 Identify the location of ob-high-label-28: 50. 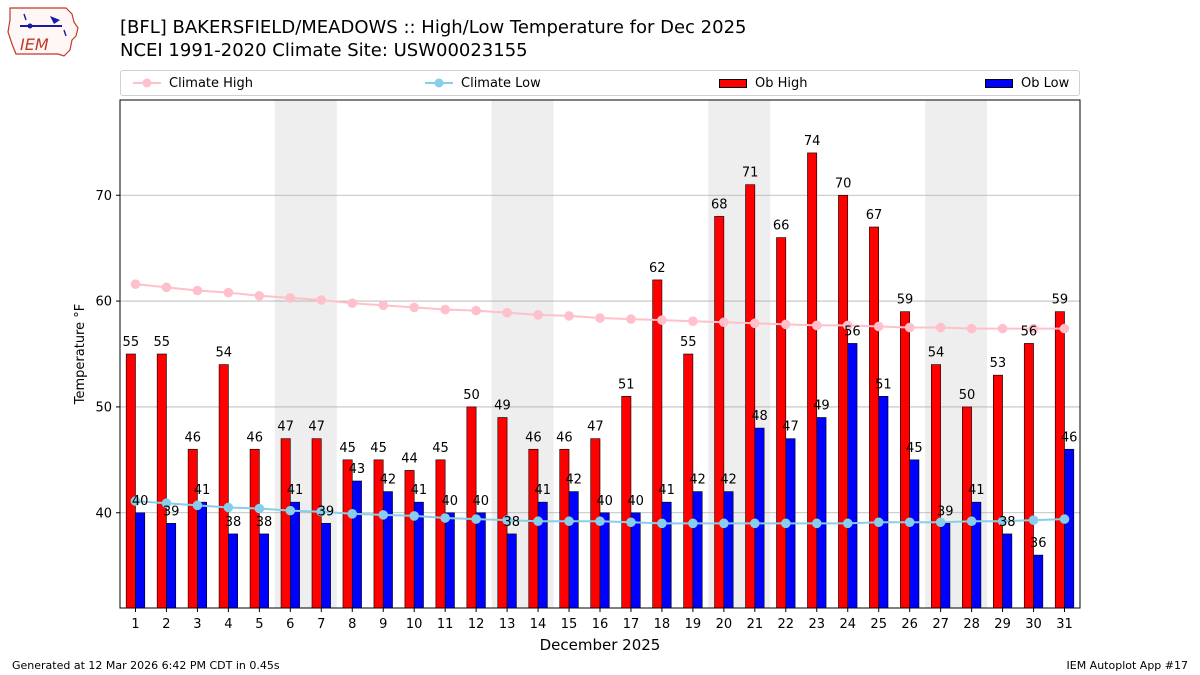
(967, 395).